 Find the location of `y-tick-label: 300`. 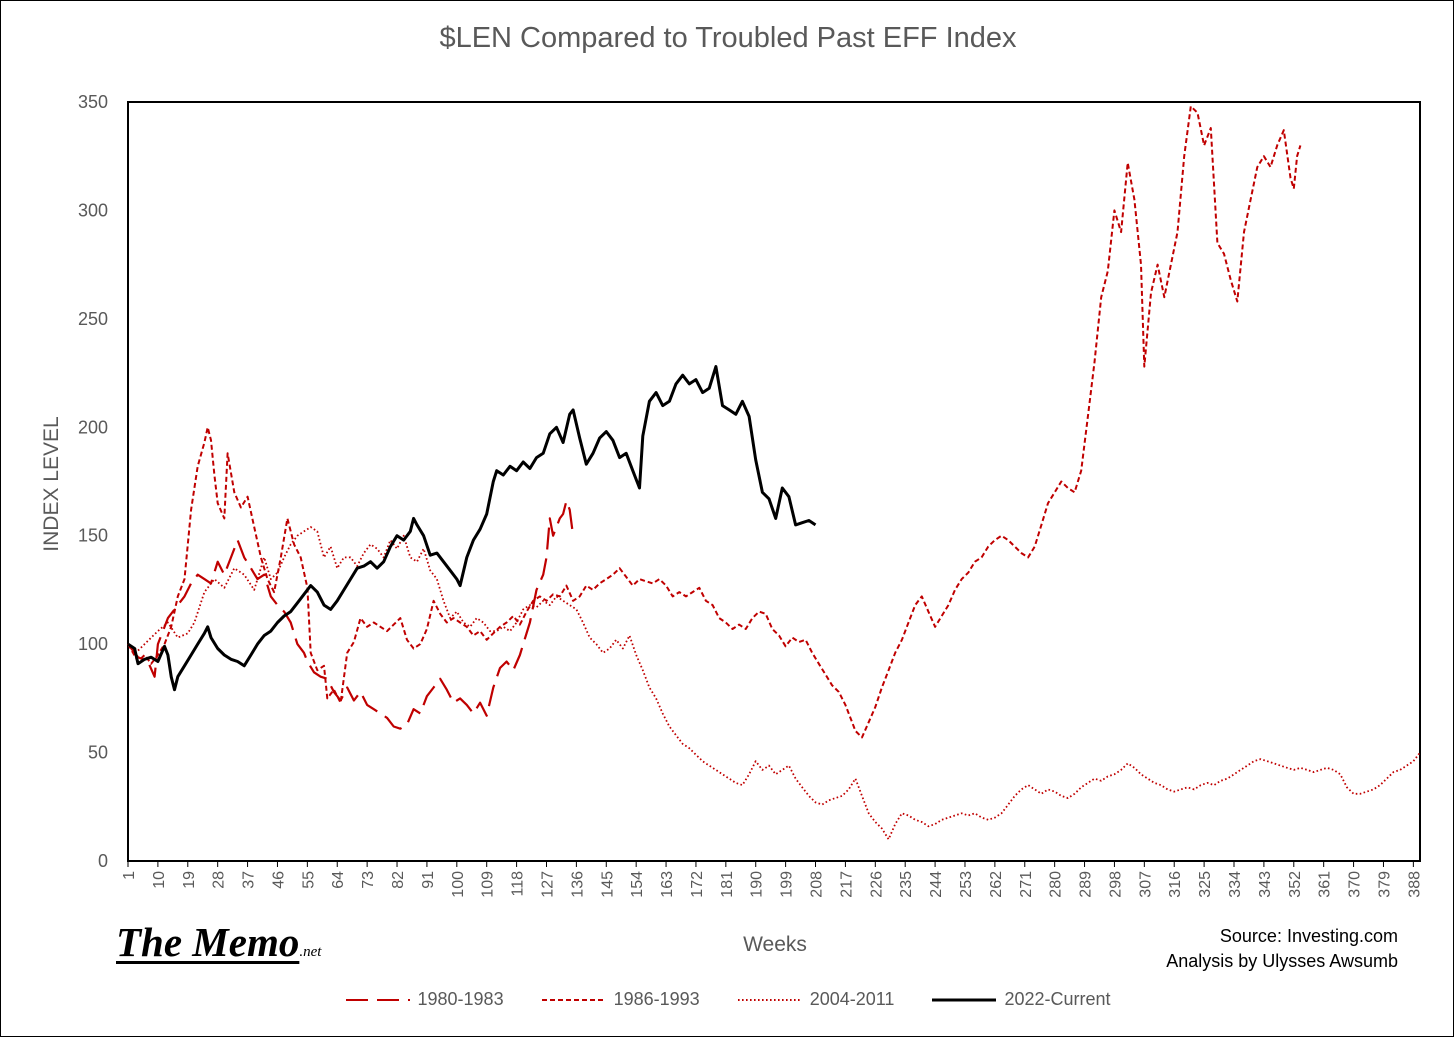

y-tick-label: 300 is located at coordinates (93, 210).